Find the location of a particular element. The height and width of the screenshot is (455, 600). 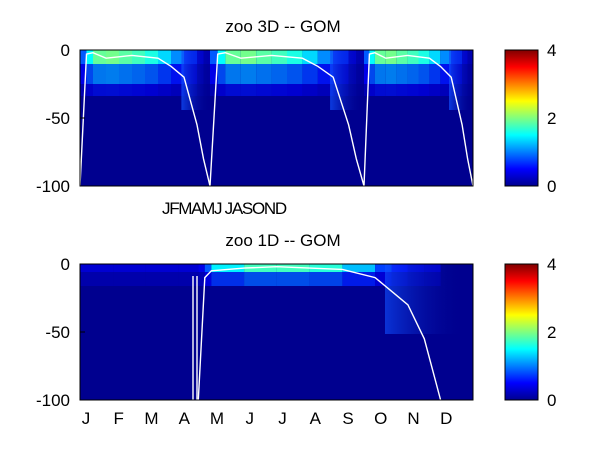

bottom-mixed-layer-line is located at coordinates (319, 332).